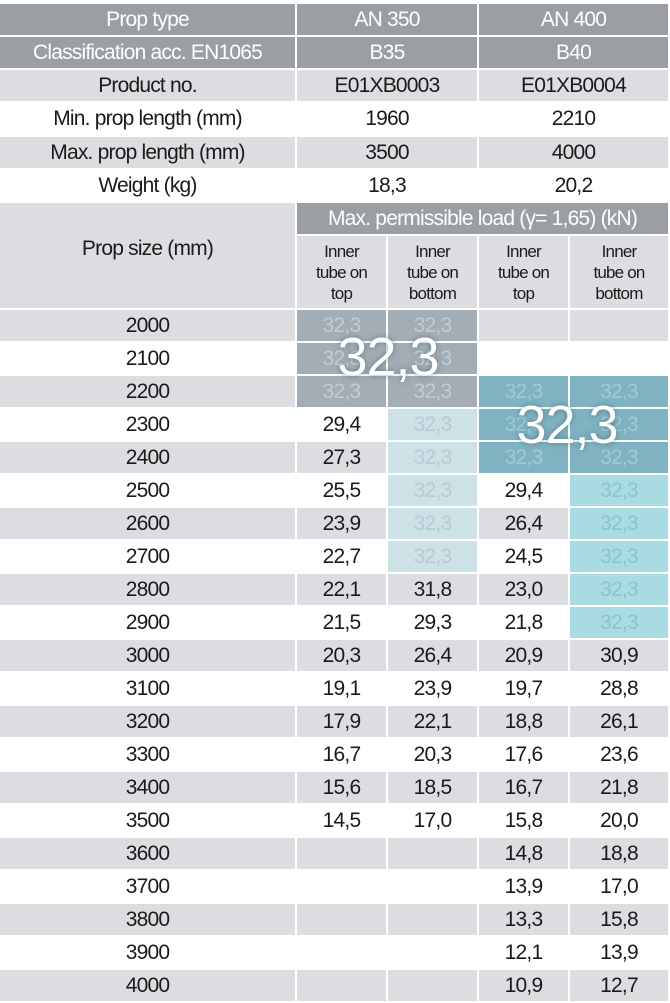 This screenshot has width=670, height=1003. What do you see at coordinates (148, 458) in the screenshot?
I see `prop-size: 2400` at bounding box center [148, 458].